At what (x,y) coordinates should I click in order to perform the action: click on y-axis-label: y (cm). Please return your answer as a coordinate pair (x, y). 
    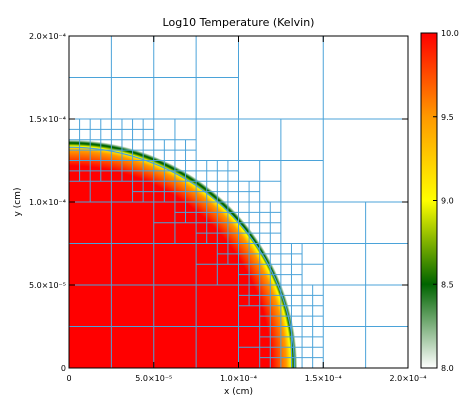
    Looking at the image, I should click on (18, 202).